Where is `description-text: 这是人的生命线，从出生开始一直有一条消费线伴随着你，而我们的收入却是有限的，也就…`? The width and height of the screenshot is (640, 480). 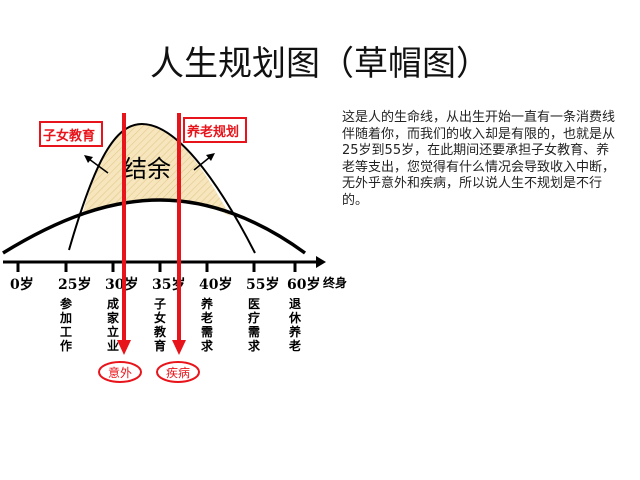
description-text: 这是人的生命线，从出生开始一直有一条消费线伴随着你，而我们的收入却是有限的，也就… is located at coordinates (479, 159).